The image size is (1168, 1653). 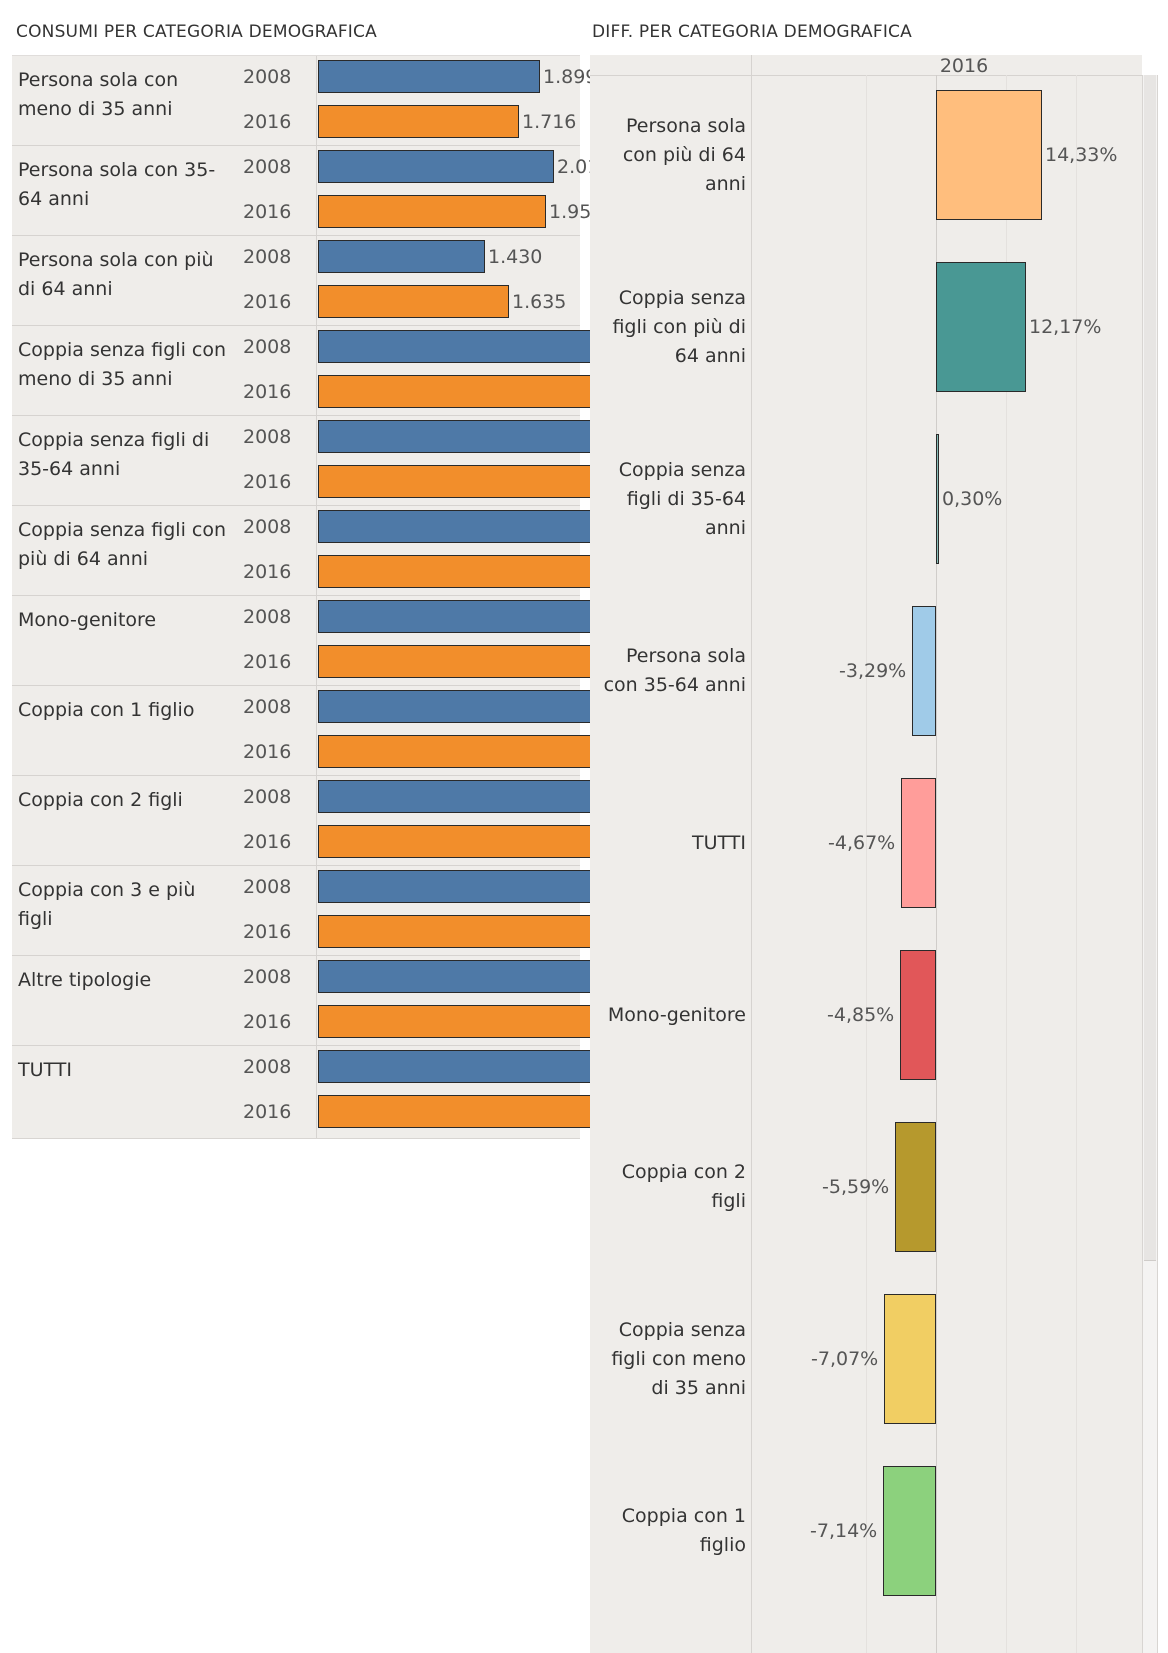 What do you see at coordinates (382, 731) in the screenshot?
I see `category-group: Coppia con 1 figlio20083.22820162.997` at bounding box center [382, 731].